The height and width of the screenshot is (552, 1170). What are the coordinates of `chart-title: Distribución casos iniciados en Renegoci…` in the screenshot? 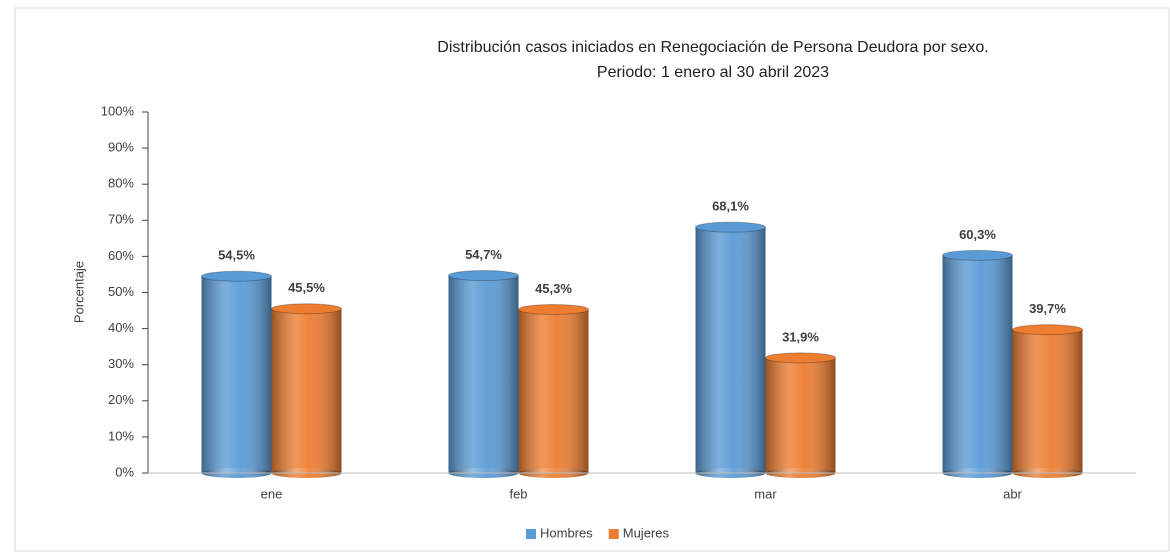 It's located at (712, 47).